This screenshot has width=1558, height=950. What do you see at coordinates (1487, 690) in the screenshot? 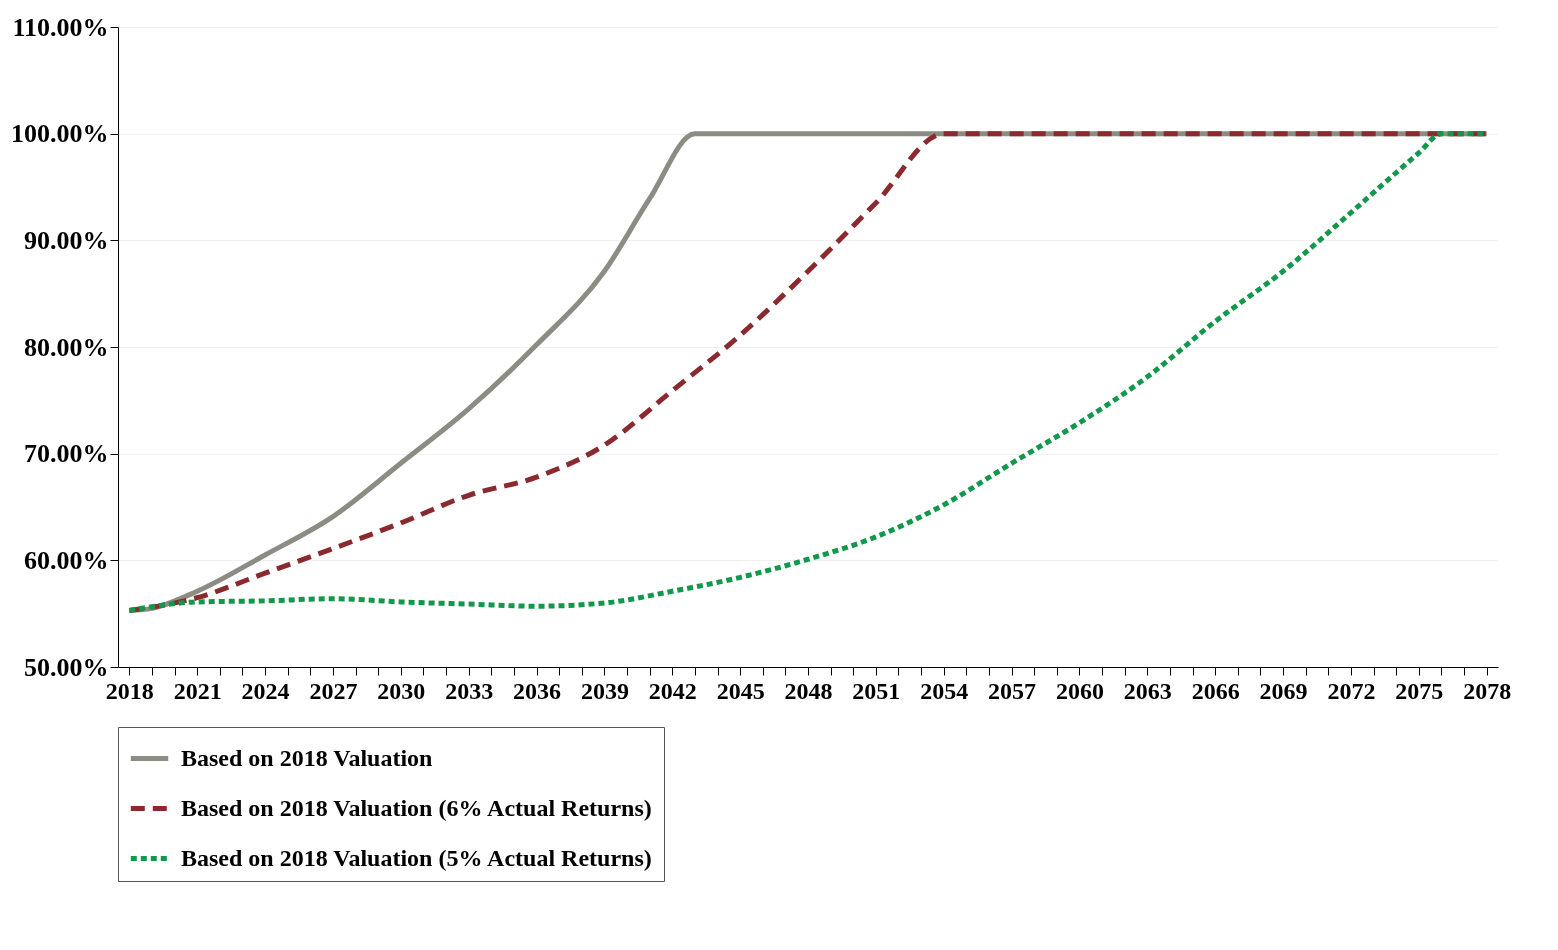
I see `x-tick-label: 2078` at bounding box center [1487, 690].